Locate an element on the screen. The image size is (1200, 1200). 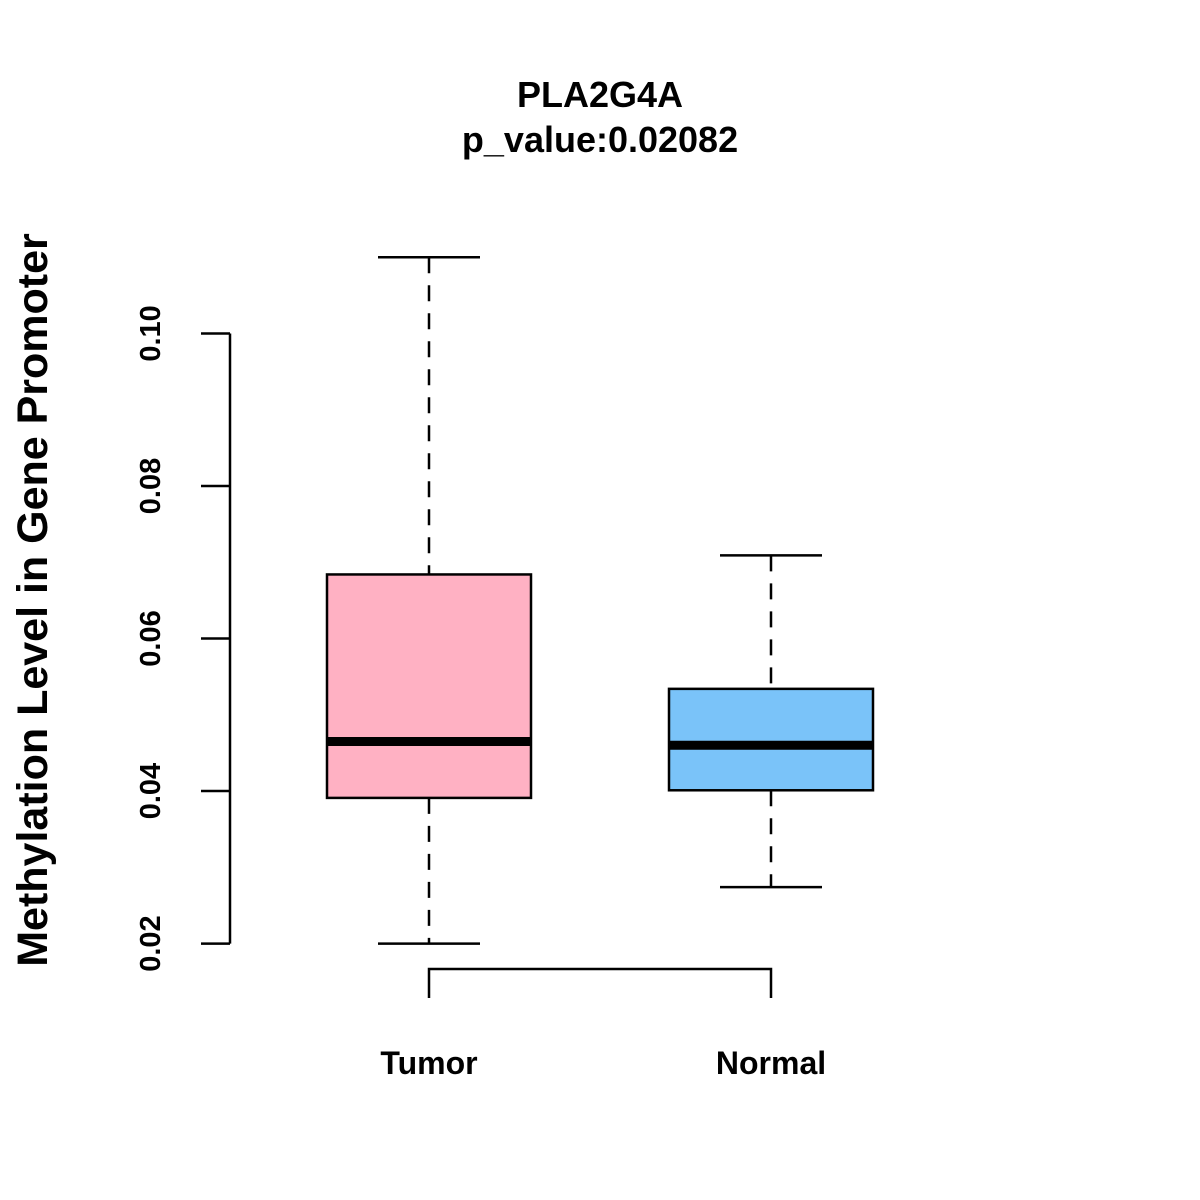
y-tick-label: 0.10 is located at coordinates (151, 333).